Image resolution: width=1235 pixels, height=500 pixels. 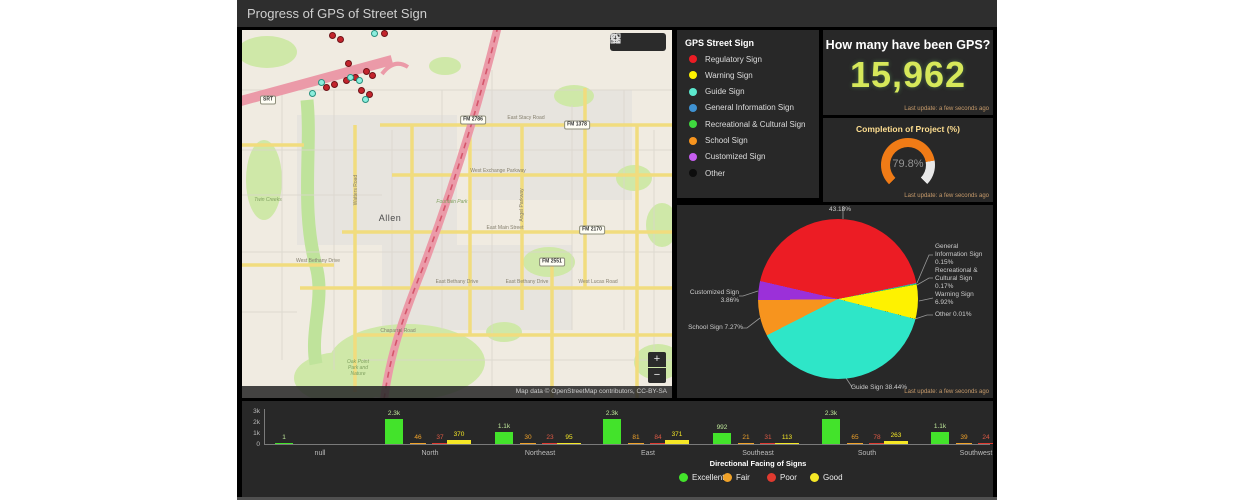 What do you see at coordinates (708, 477) in the screenshot?
I see `chart-legend-label: Excellent` at bounding box center [708, 477].